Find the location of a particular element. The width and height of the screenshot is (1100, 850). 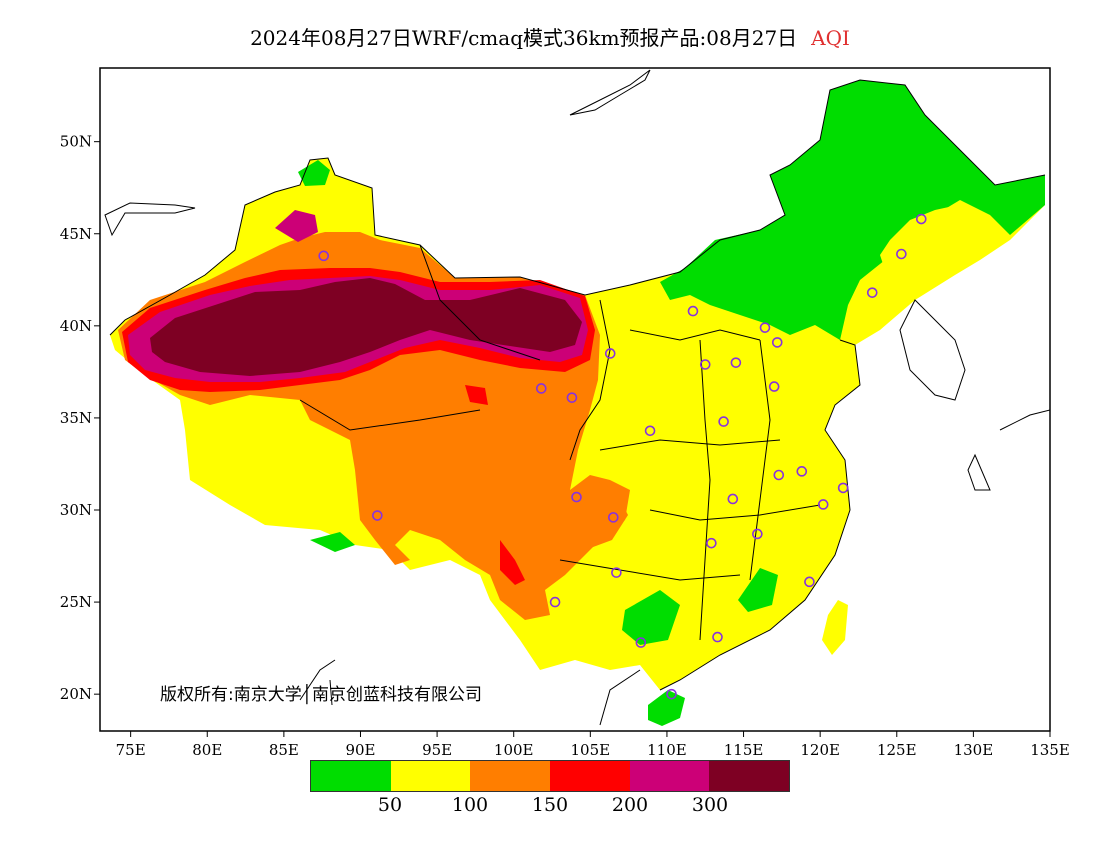

region-taiwan is located at coordinates (835, 627).